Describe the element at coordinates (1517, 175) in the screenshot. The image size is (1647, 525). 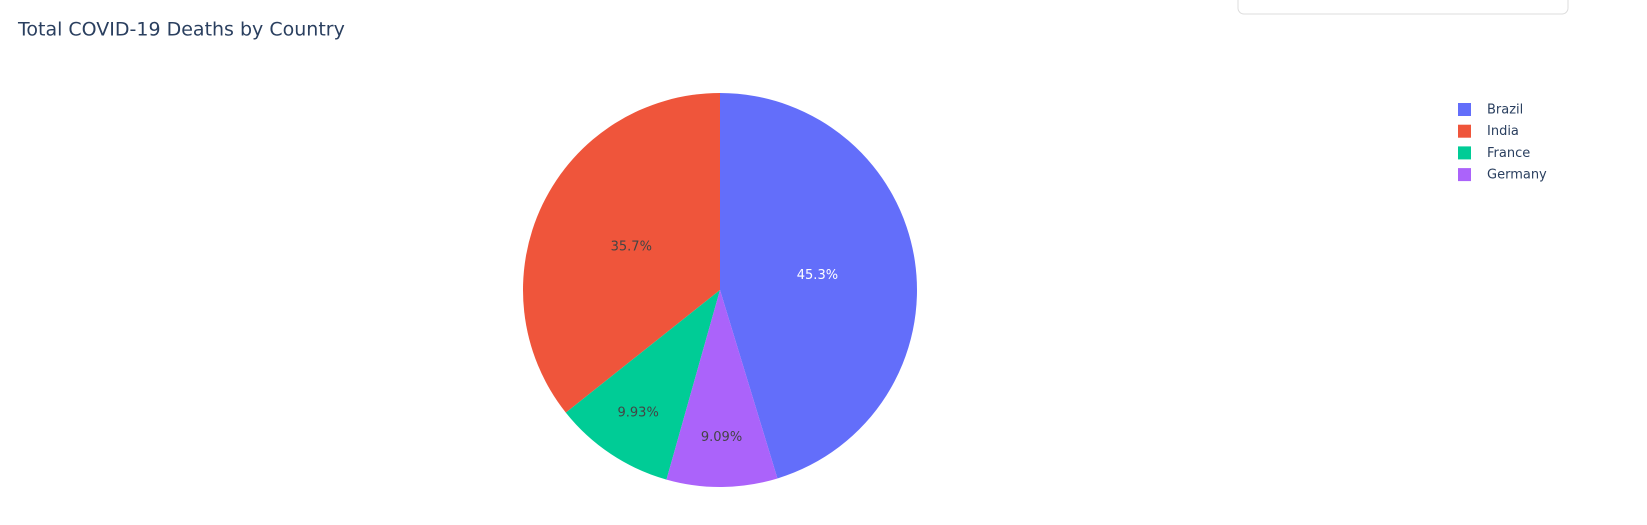
I see `legend-label: Germany` at that location.